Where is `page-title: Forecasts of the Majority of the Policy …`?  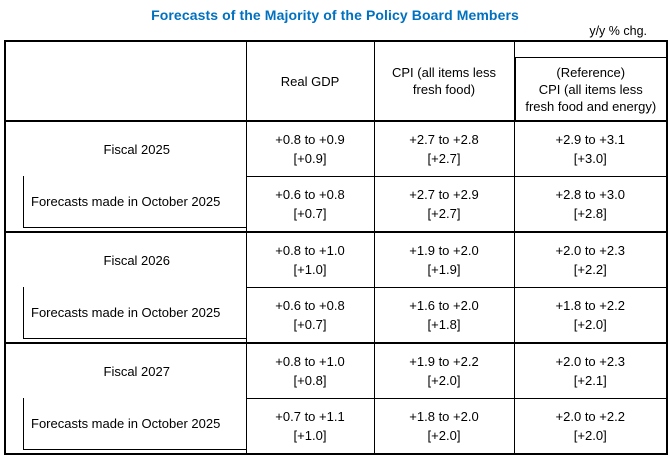
page-title: Forecasts of the Majority of the Policy … is located at coordinates (335, 15).